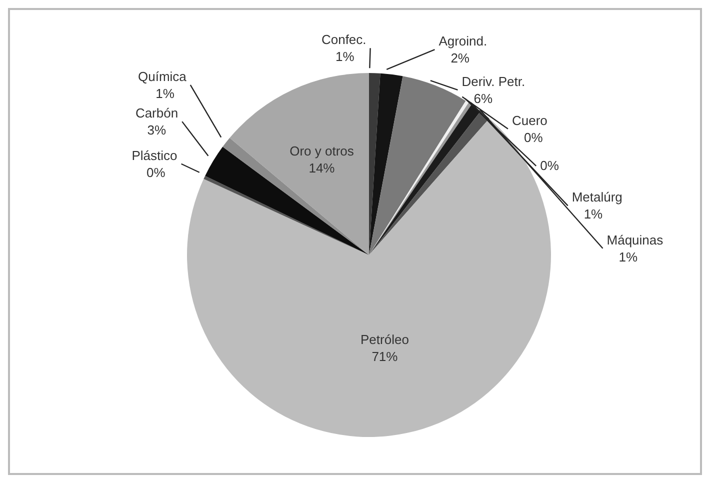  I want to click on slice-label: Máquinas, so click(635, 240).